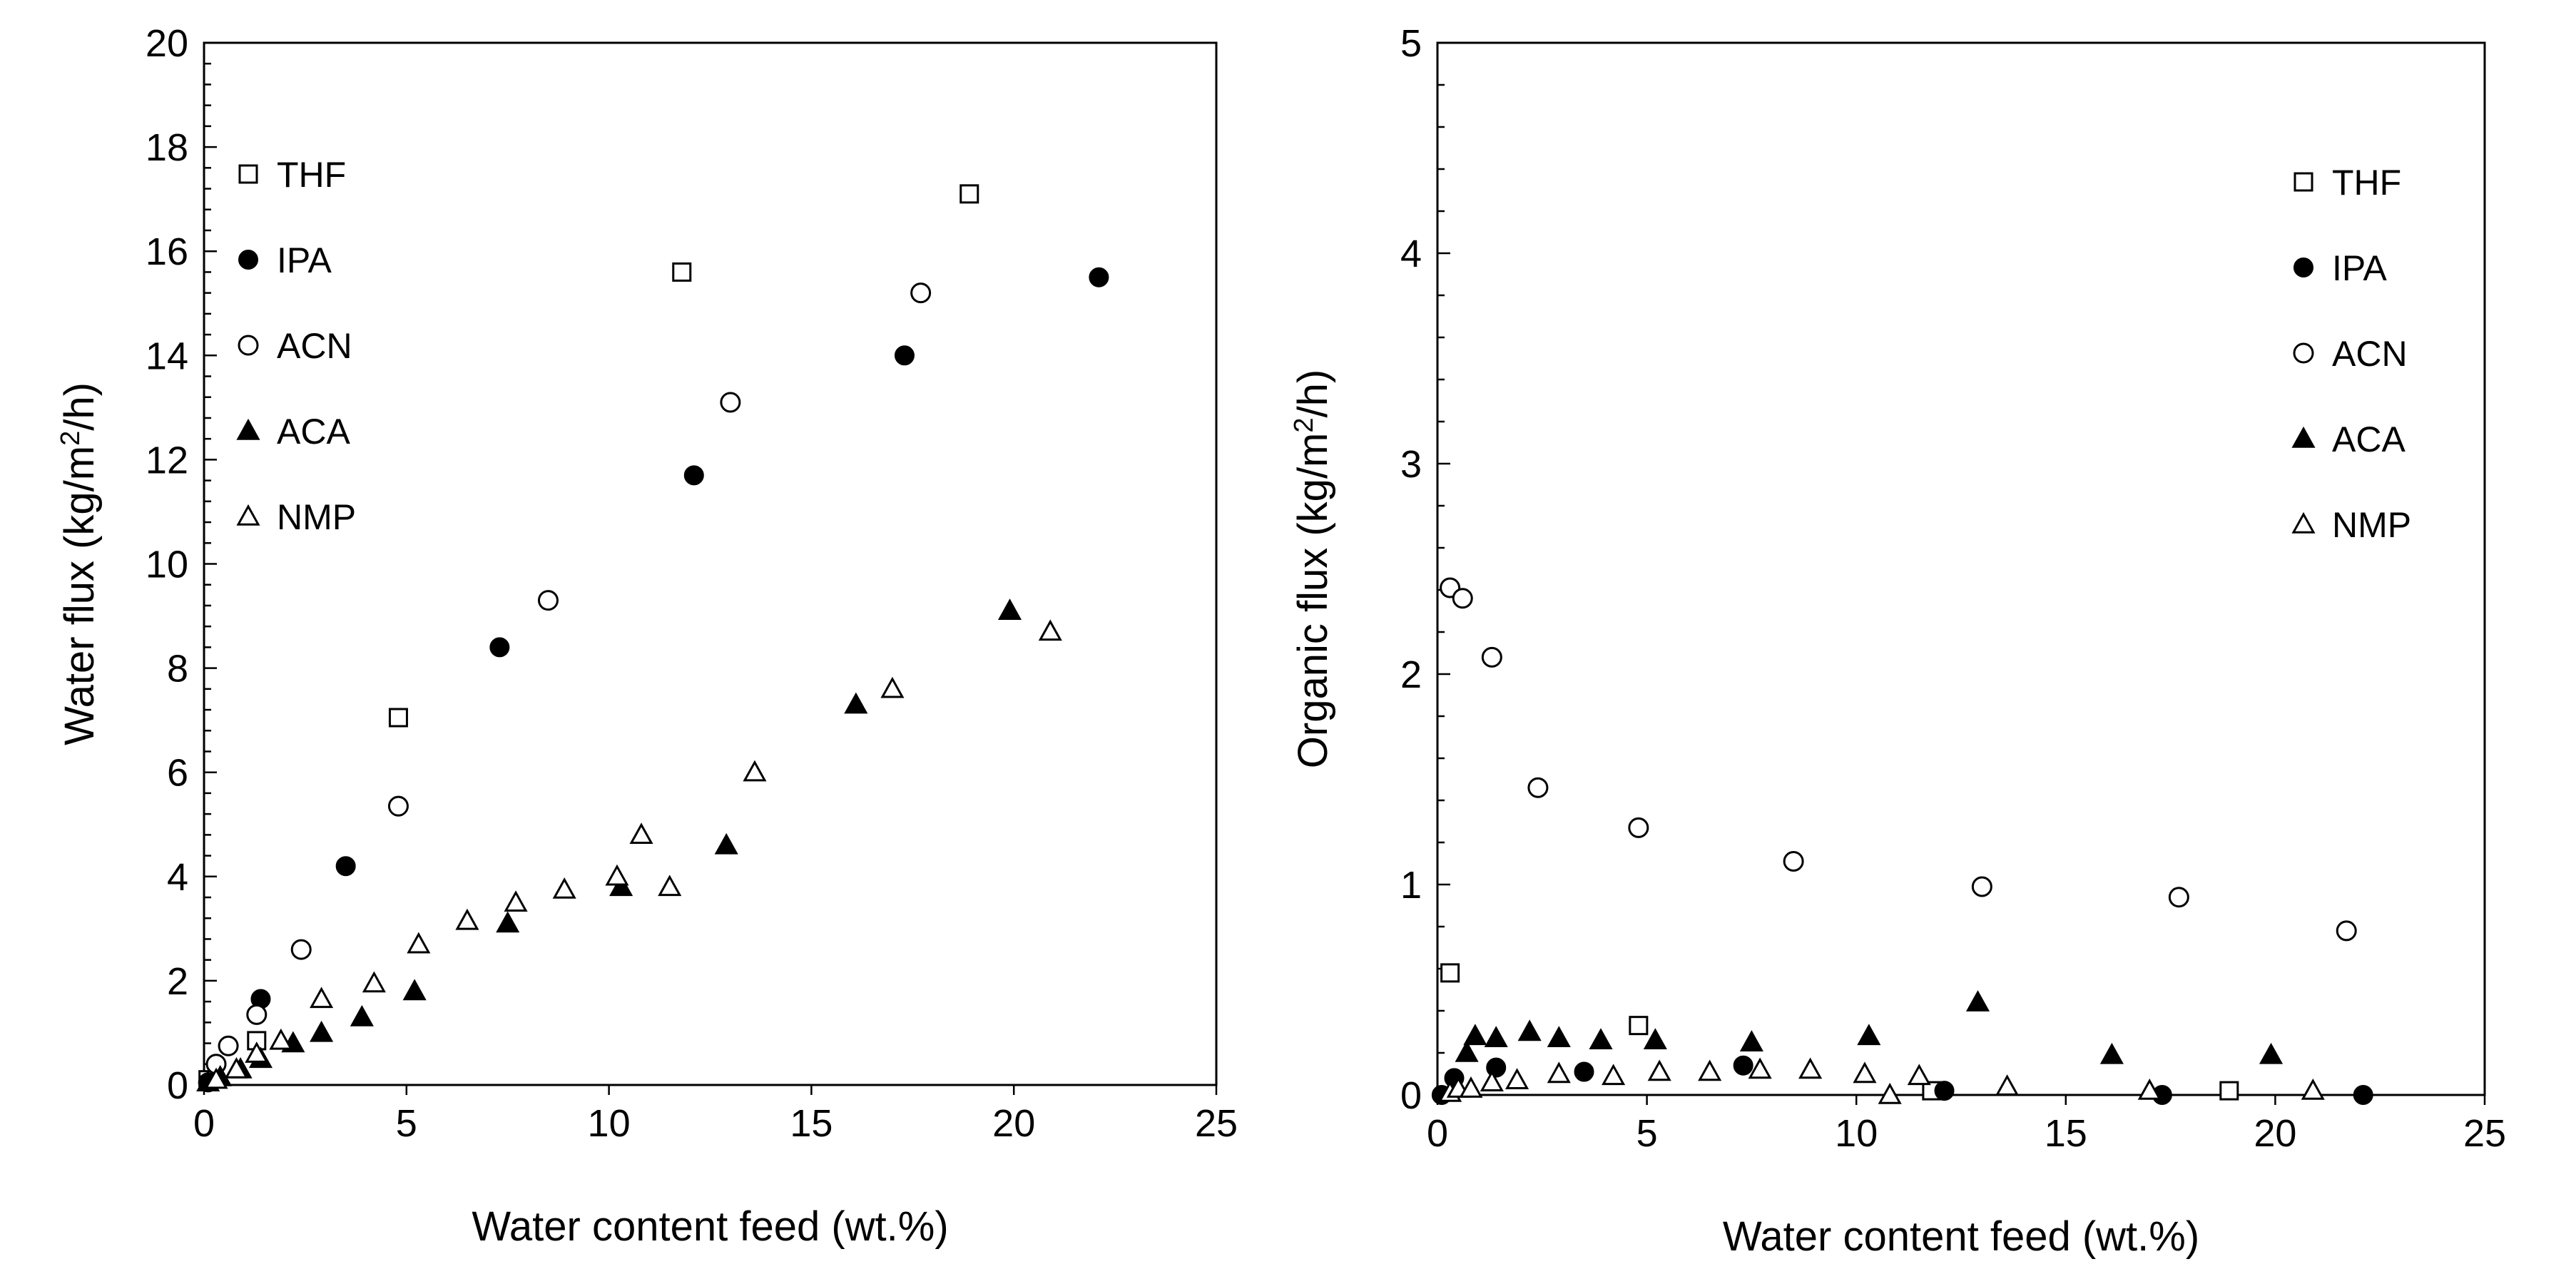 This screenshot has height=1274, width=2576. I want to click on y-tick-label: 12, so click(167, 460).